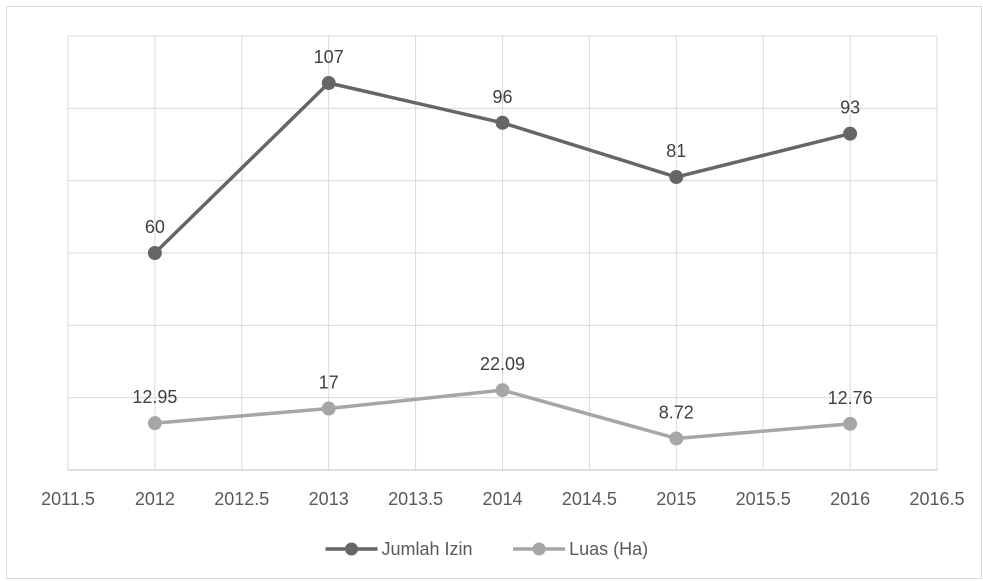 The height and width of the screenshot is (581, 983). I want to click on x-tick-label: 2013.5, so click(415, 499).